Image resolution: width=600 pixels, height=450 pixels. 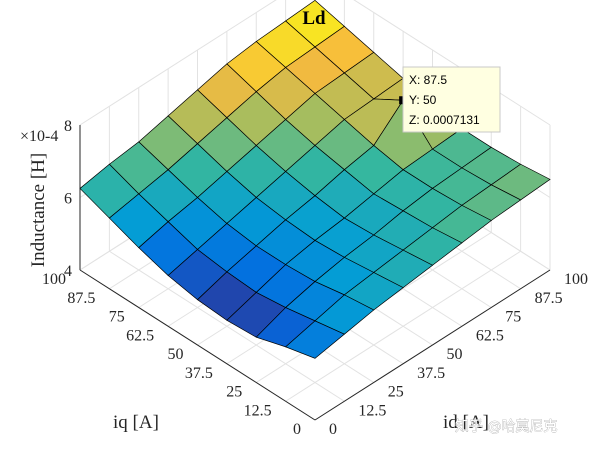 What do you see at coordinates (576, 279) in the screenshot?
I see `x-tick-label: 100` at bounding box center [576, 279].